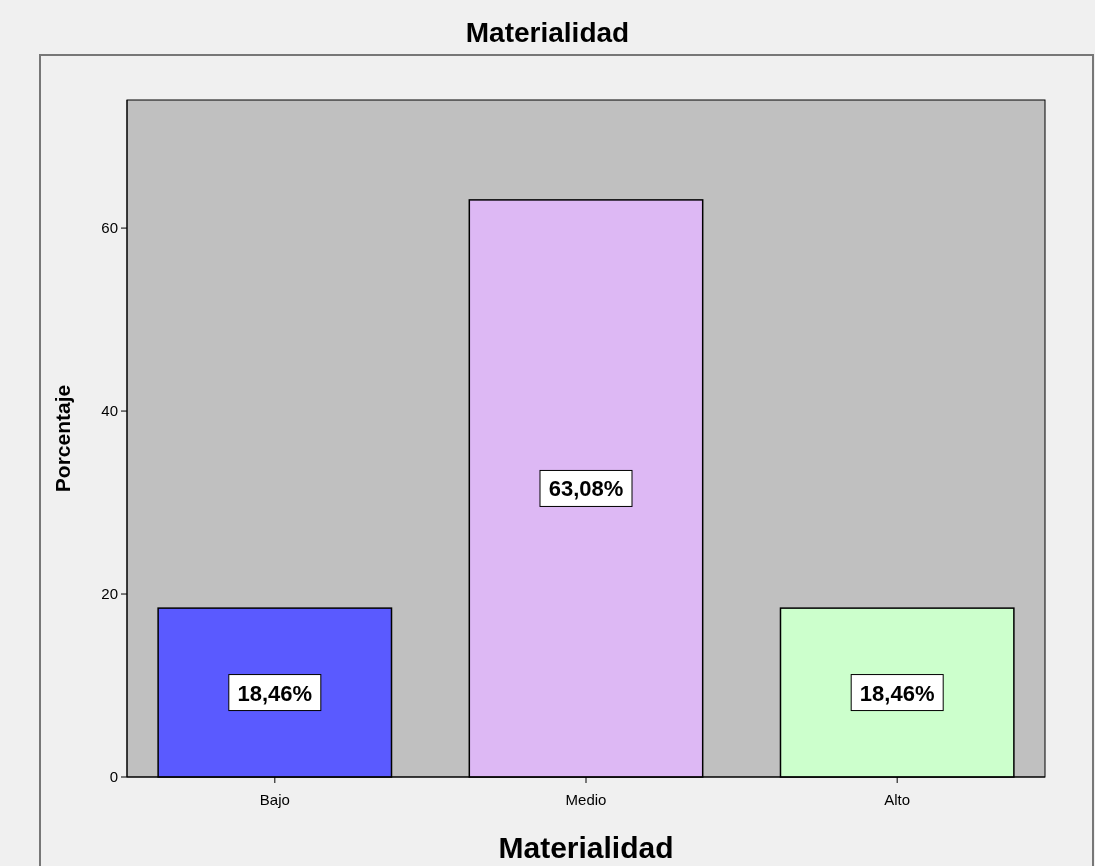 Image resolution: width=1095 pixels, height=866 pixels. What do you see at coordinates (62, 438) in the screenshot?
I see `y-axis-title: Porcentaje` at bounding box center [62, 438].